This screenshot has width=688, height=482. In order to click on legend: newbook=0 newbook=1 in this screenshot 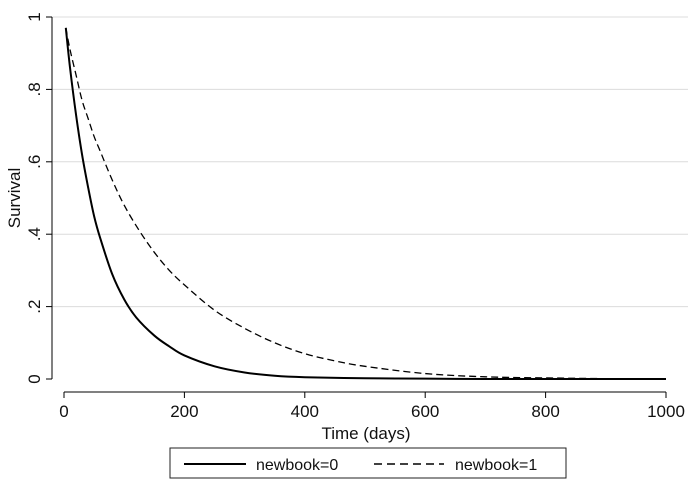, I will do `click(368, 463)`.